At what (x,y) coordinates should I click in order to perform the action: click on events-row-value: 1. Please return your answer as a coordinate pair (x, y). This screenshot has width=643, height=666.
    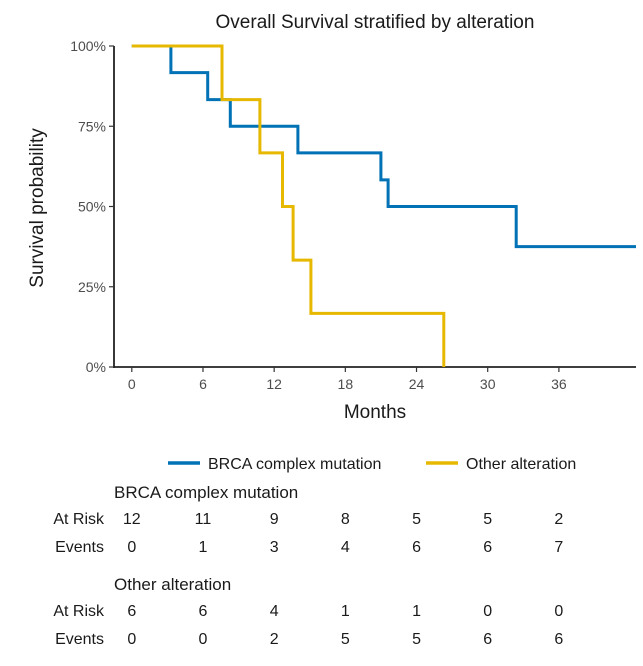
    Looking at the image, I should click on (203, 547).